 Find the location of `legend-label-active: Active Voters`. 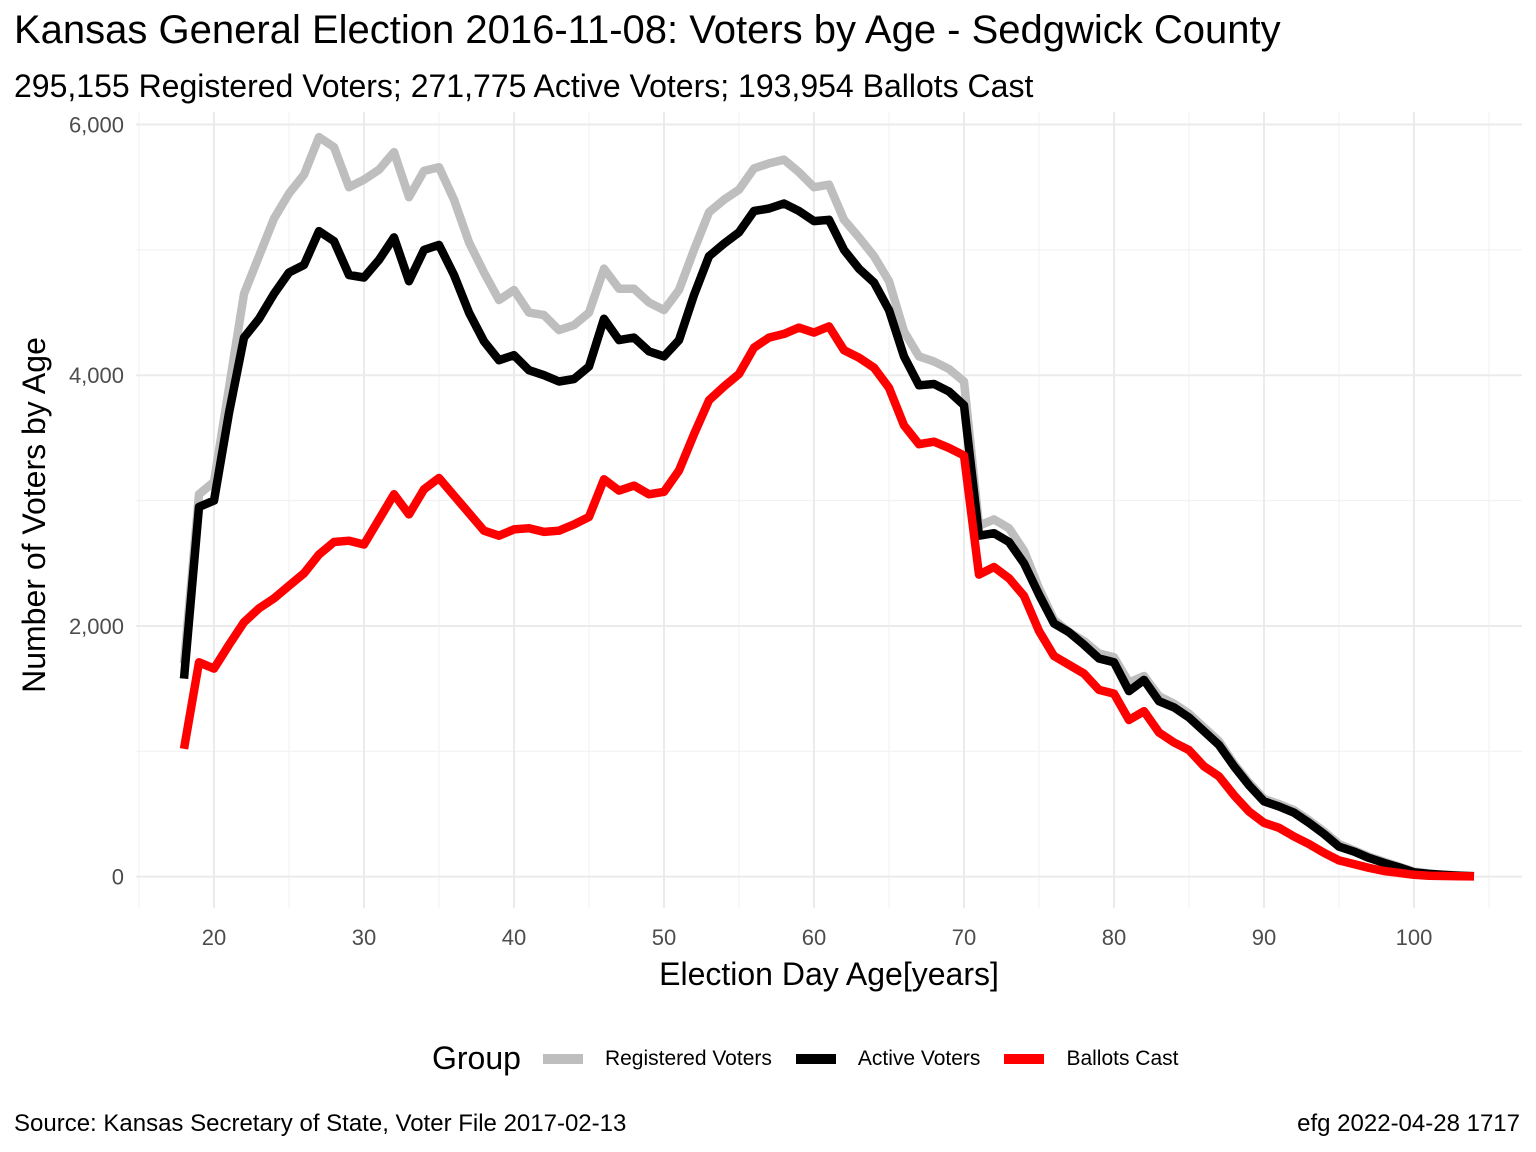

legend-label-active: Active Voters is located at coordinates (919, 1058).